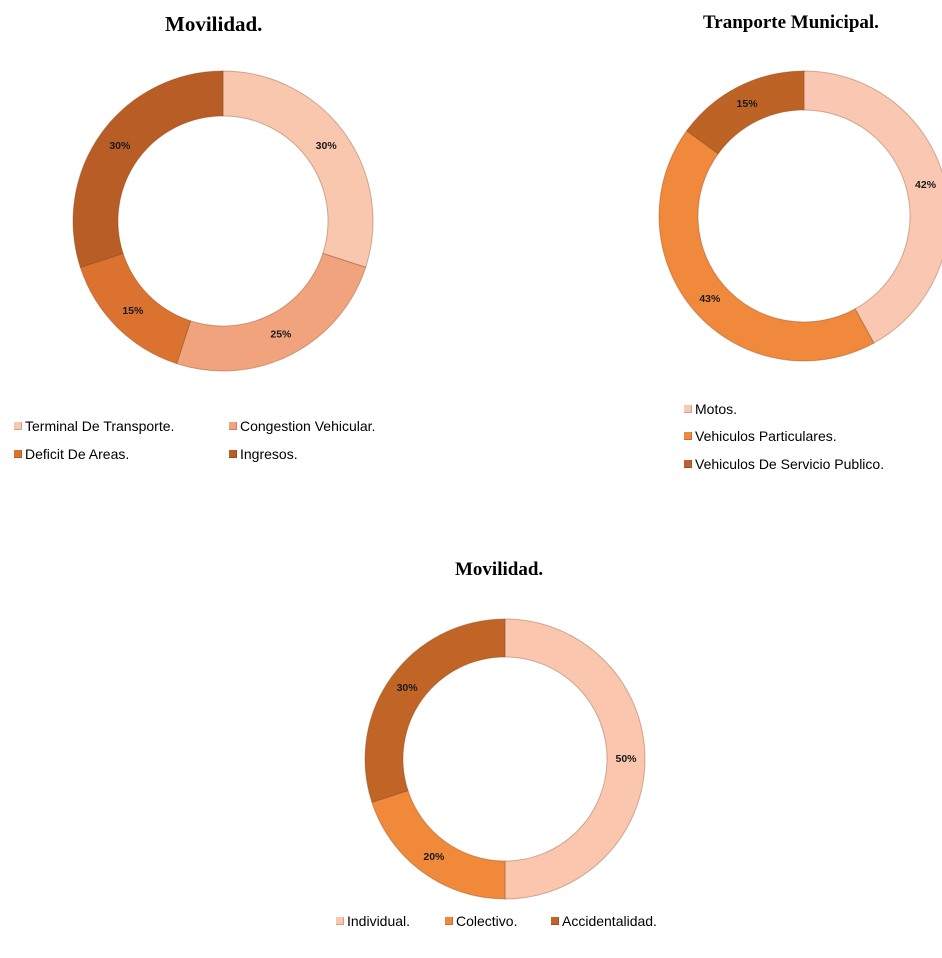 The height and width of the screenshot is (958, 942). Describe the element at coordinates (281, 335) in the screenshot. I see `data-label: 25%` at that location.